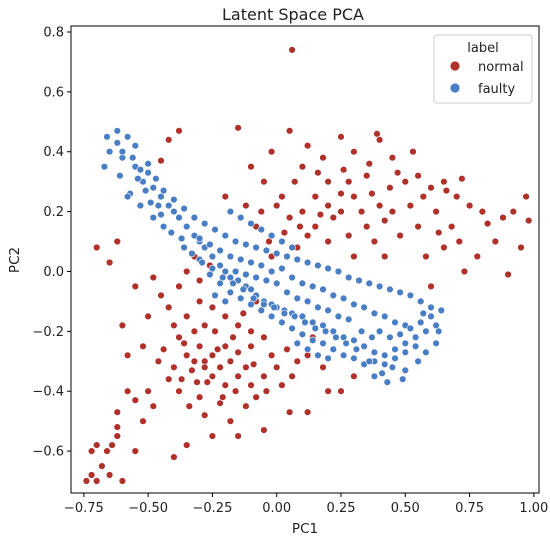  What do you see at coordinates (482, 48) in the screenshot?
I see `legend-title: label` at bounding box center [482, 48].